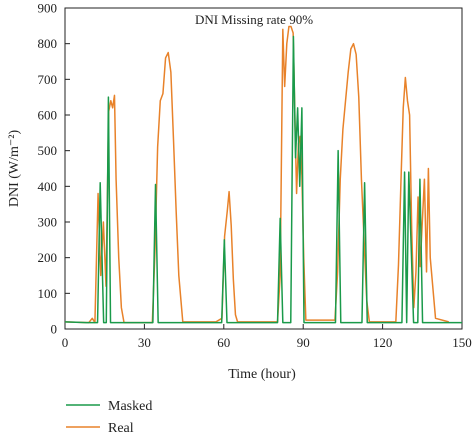 This screenshot has height=436, width=474. I want to click on x-tick-label: 30, so click(144, 342).